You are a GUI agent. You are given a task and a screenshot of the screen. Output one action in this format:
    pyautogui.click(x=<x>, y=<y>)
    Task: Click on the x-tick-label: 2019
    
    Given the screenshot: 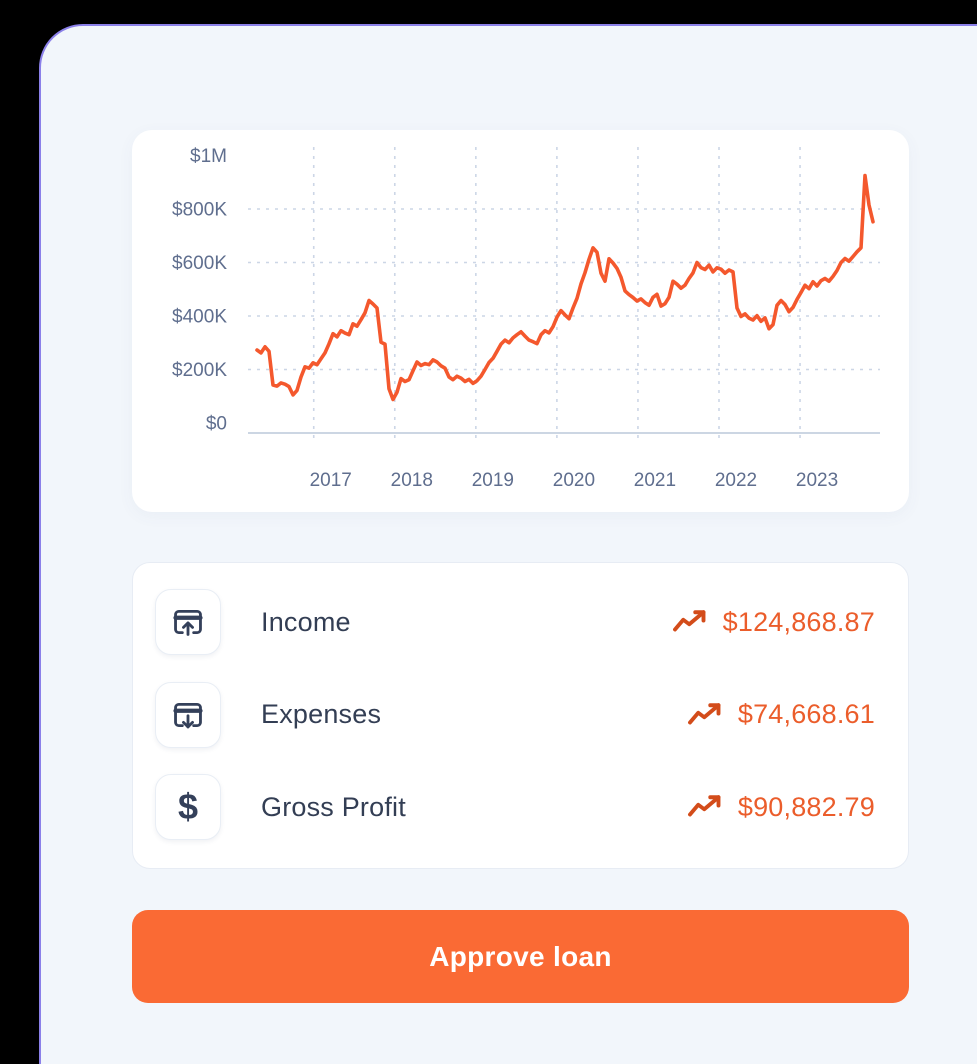 What is the action you would take?
    pyautogui.click(x=493, y=480)
    